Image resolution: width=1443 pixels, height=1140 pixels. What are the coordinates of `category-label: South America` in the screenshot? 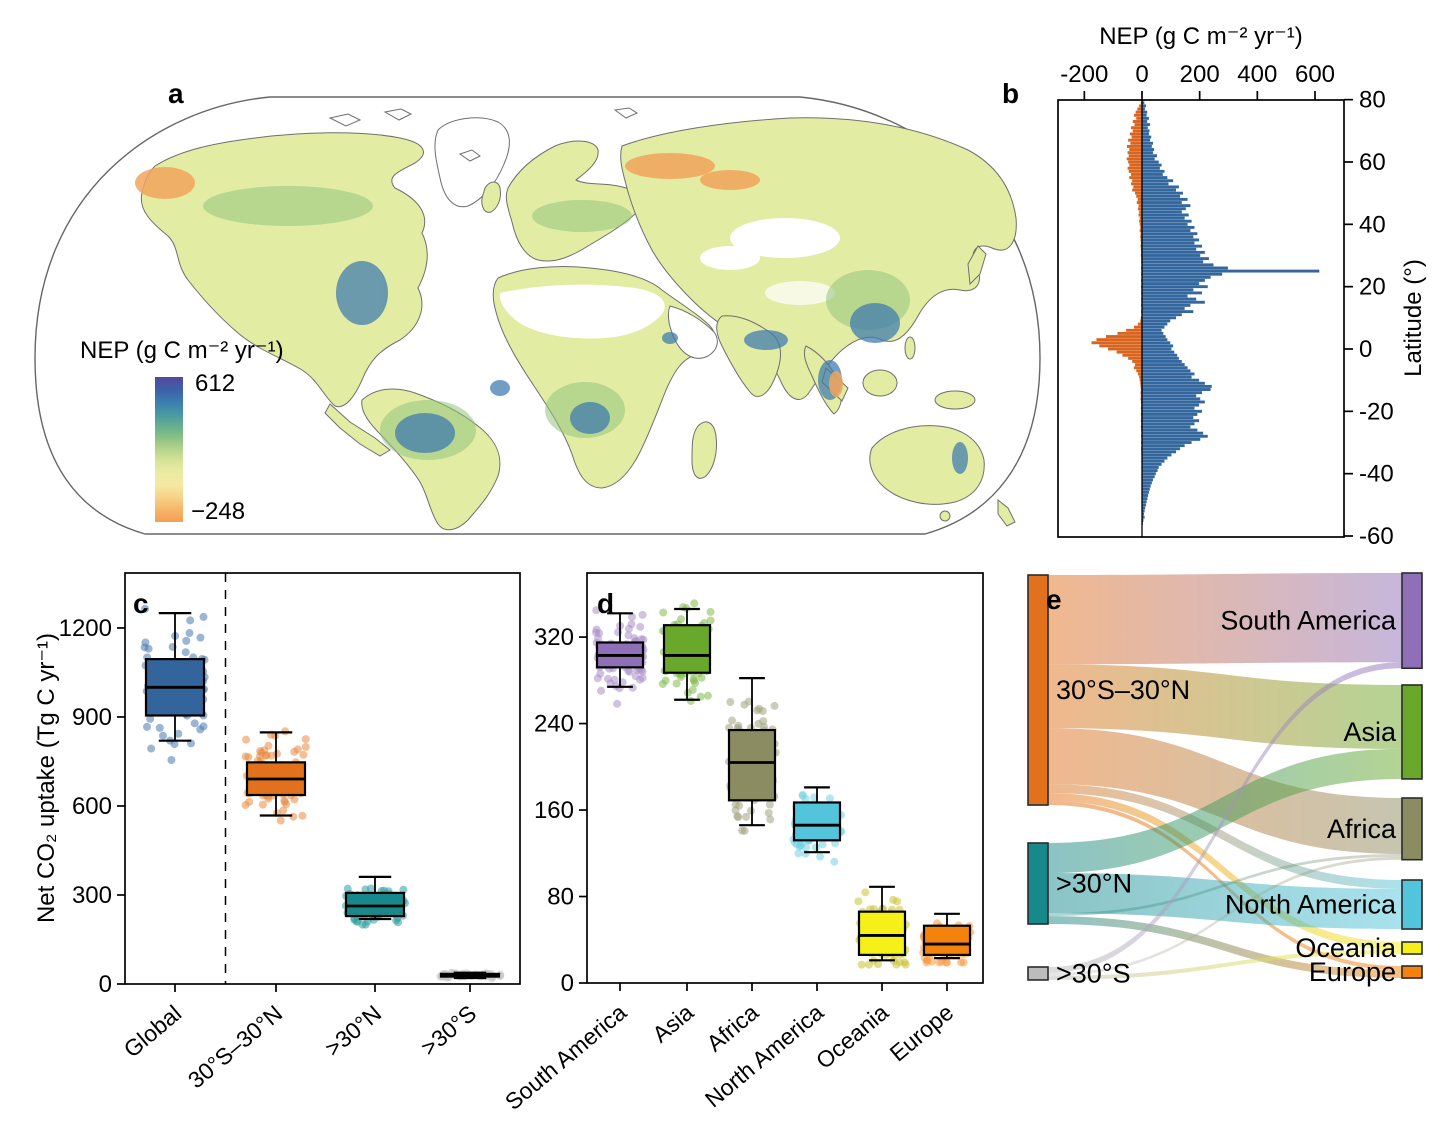 It's located at (565, 1057).